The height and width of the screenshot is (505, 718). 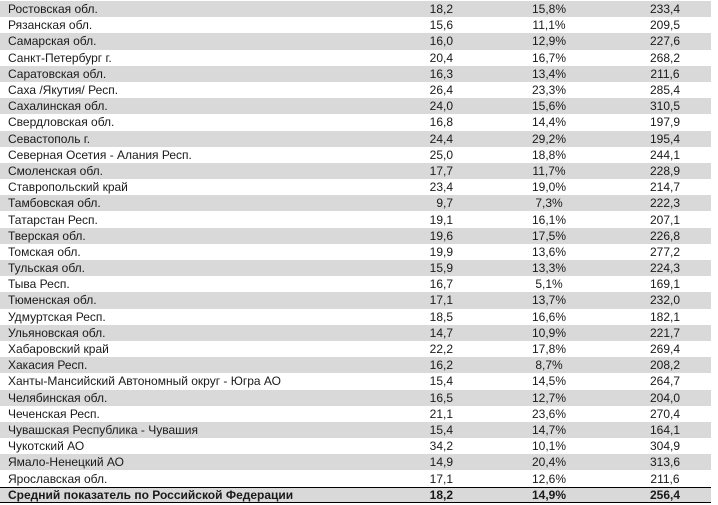 What do you see at coordinates (66, 462) in the screenshot?
I see `region-name-cell: Ямало-Ненецкий АО` at bounding box center [66, 462].